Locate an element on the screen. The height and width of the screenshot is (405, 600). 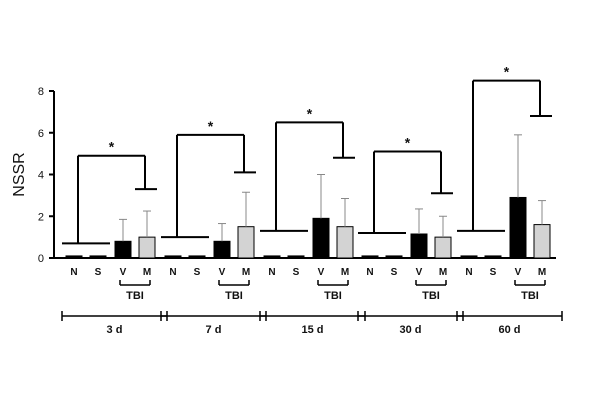
bar-S-3d is located at coordinates (98, 257).